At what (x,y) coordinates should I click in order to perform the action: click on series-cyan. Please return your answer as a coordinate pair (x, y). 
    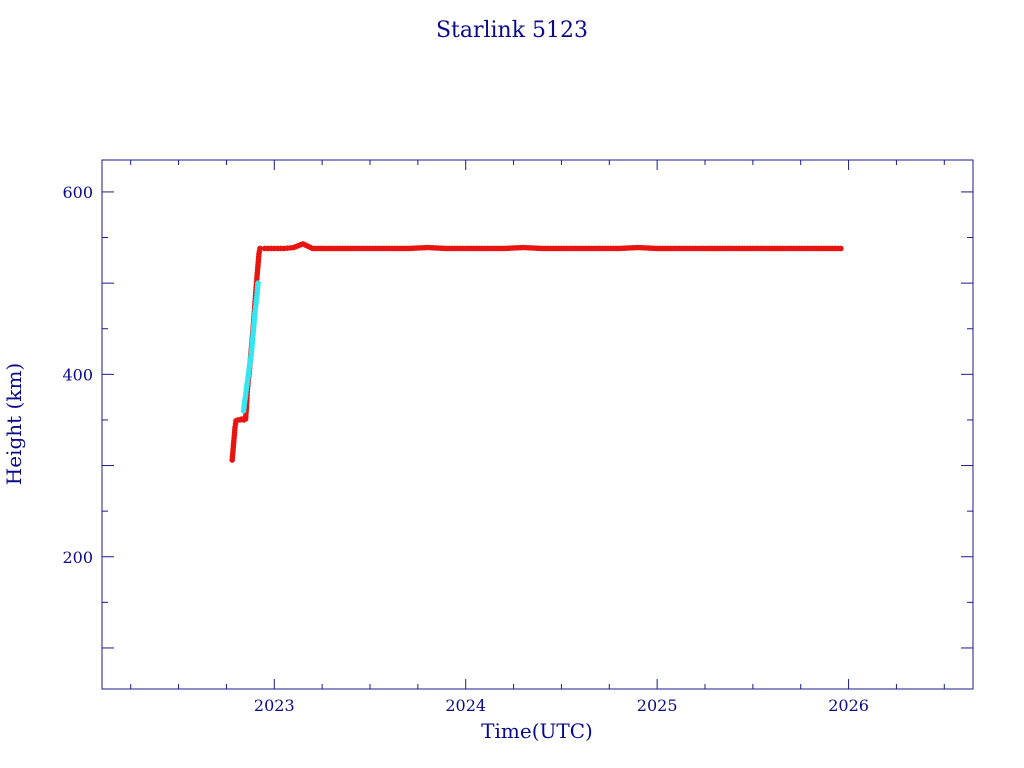
    Looking at the image, I should click on (250, 347).